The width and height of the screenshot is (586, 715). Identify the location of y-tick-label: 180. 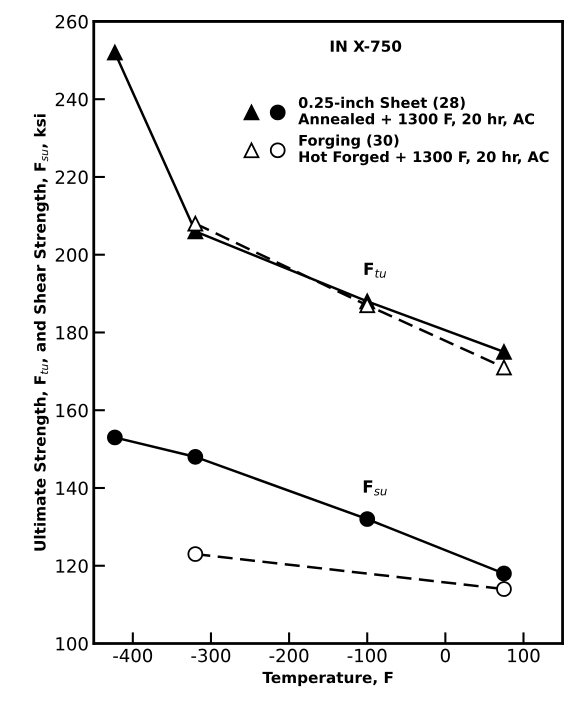
(72, 333).